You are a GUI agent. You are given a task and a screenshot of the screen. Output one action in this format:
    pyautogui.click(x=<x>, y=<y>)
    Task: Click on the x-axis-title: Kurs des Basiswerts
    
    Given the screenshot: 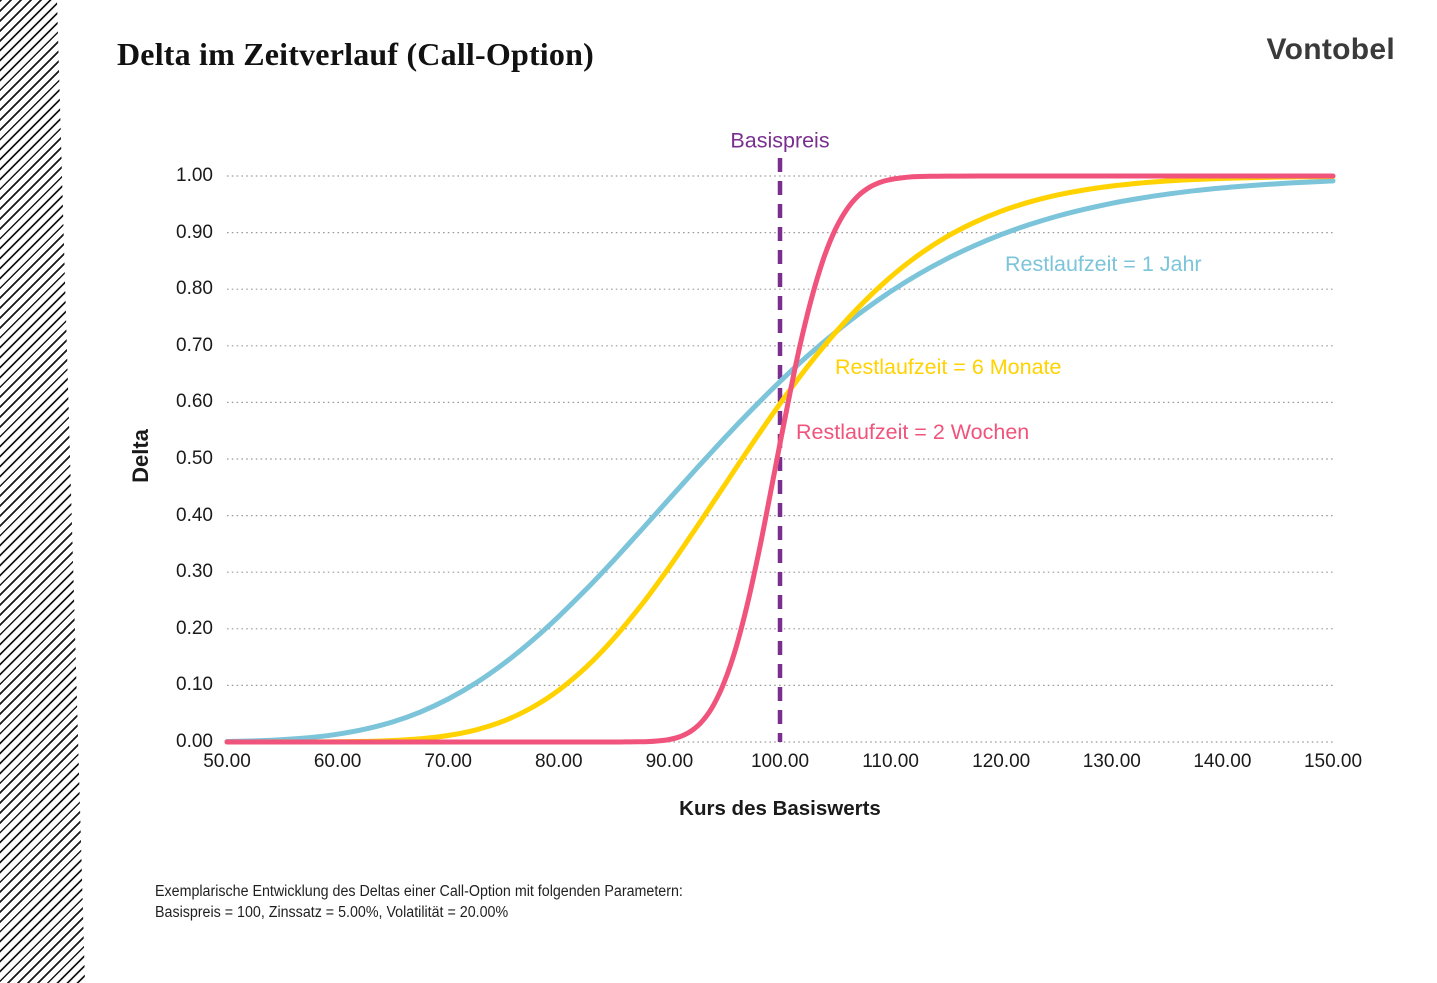 What is the action you would take?
    pyautogui.click(x=780, y=808)
    